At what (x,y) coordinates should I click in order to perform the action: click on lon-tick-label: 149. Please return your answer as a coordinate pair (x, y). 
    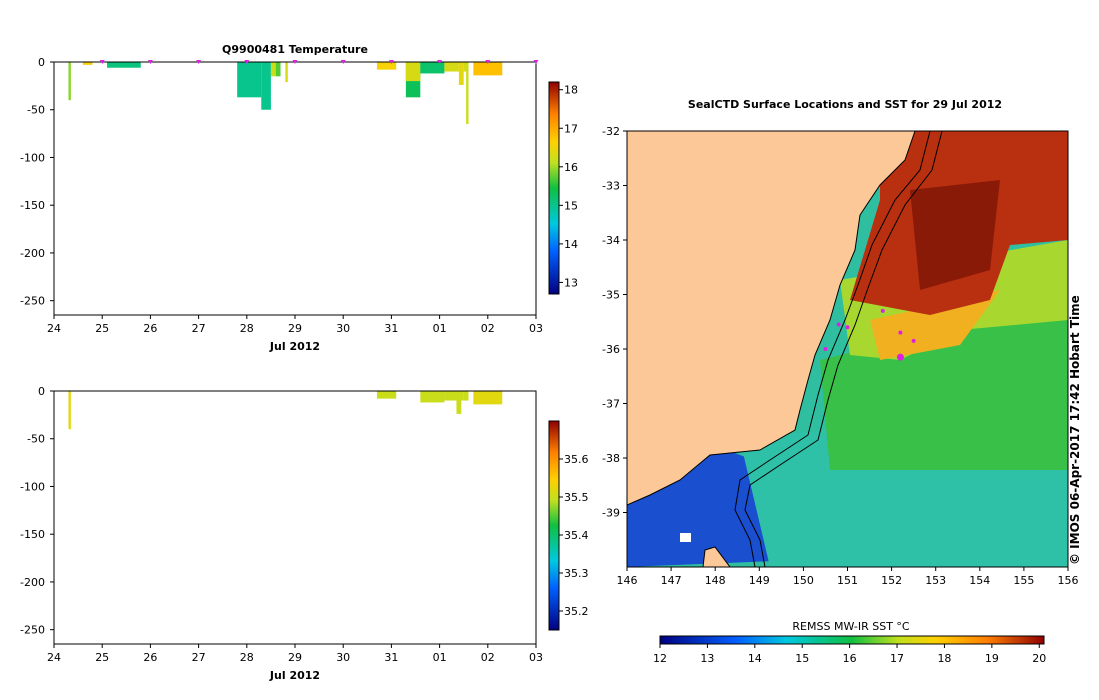
    Looking at the image, I should click on (759, 580).